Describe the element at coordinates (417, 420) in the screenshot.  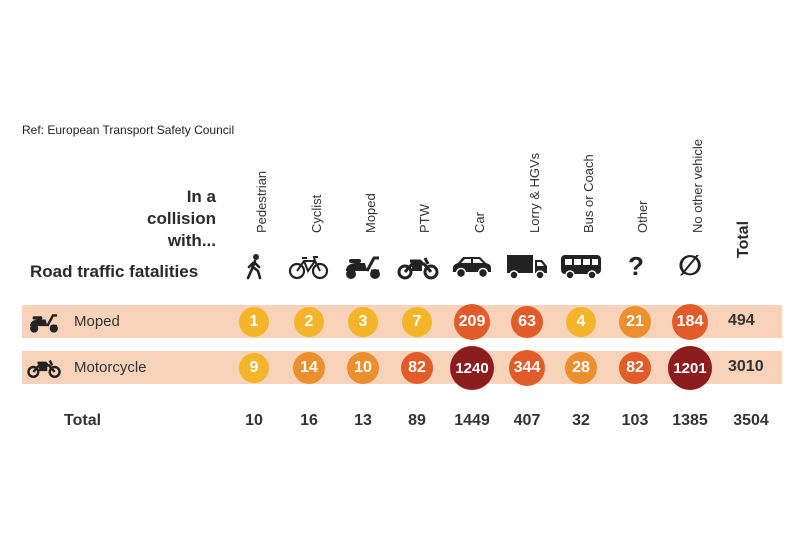
I see `column-total: 89` at that location.